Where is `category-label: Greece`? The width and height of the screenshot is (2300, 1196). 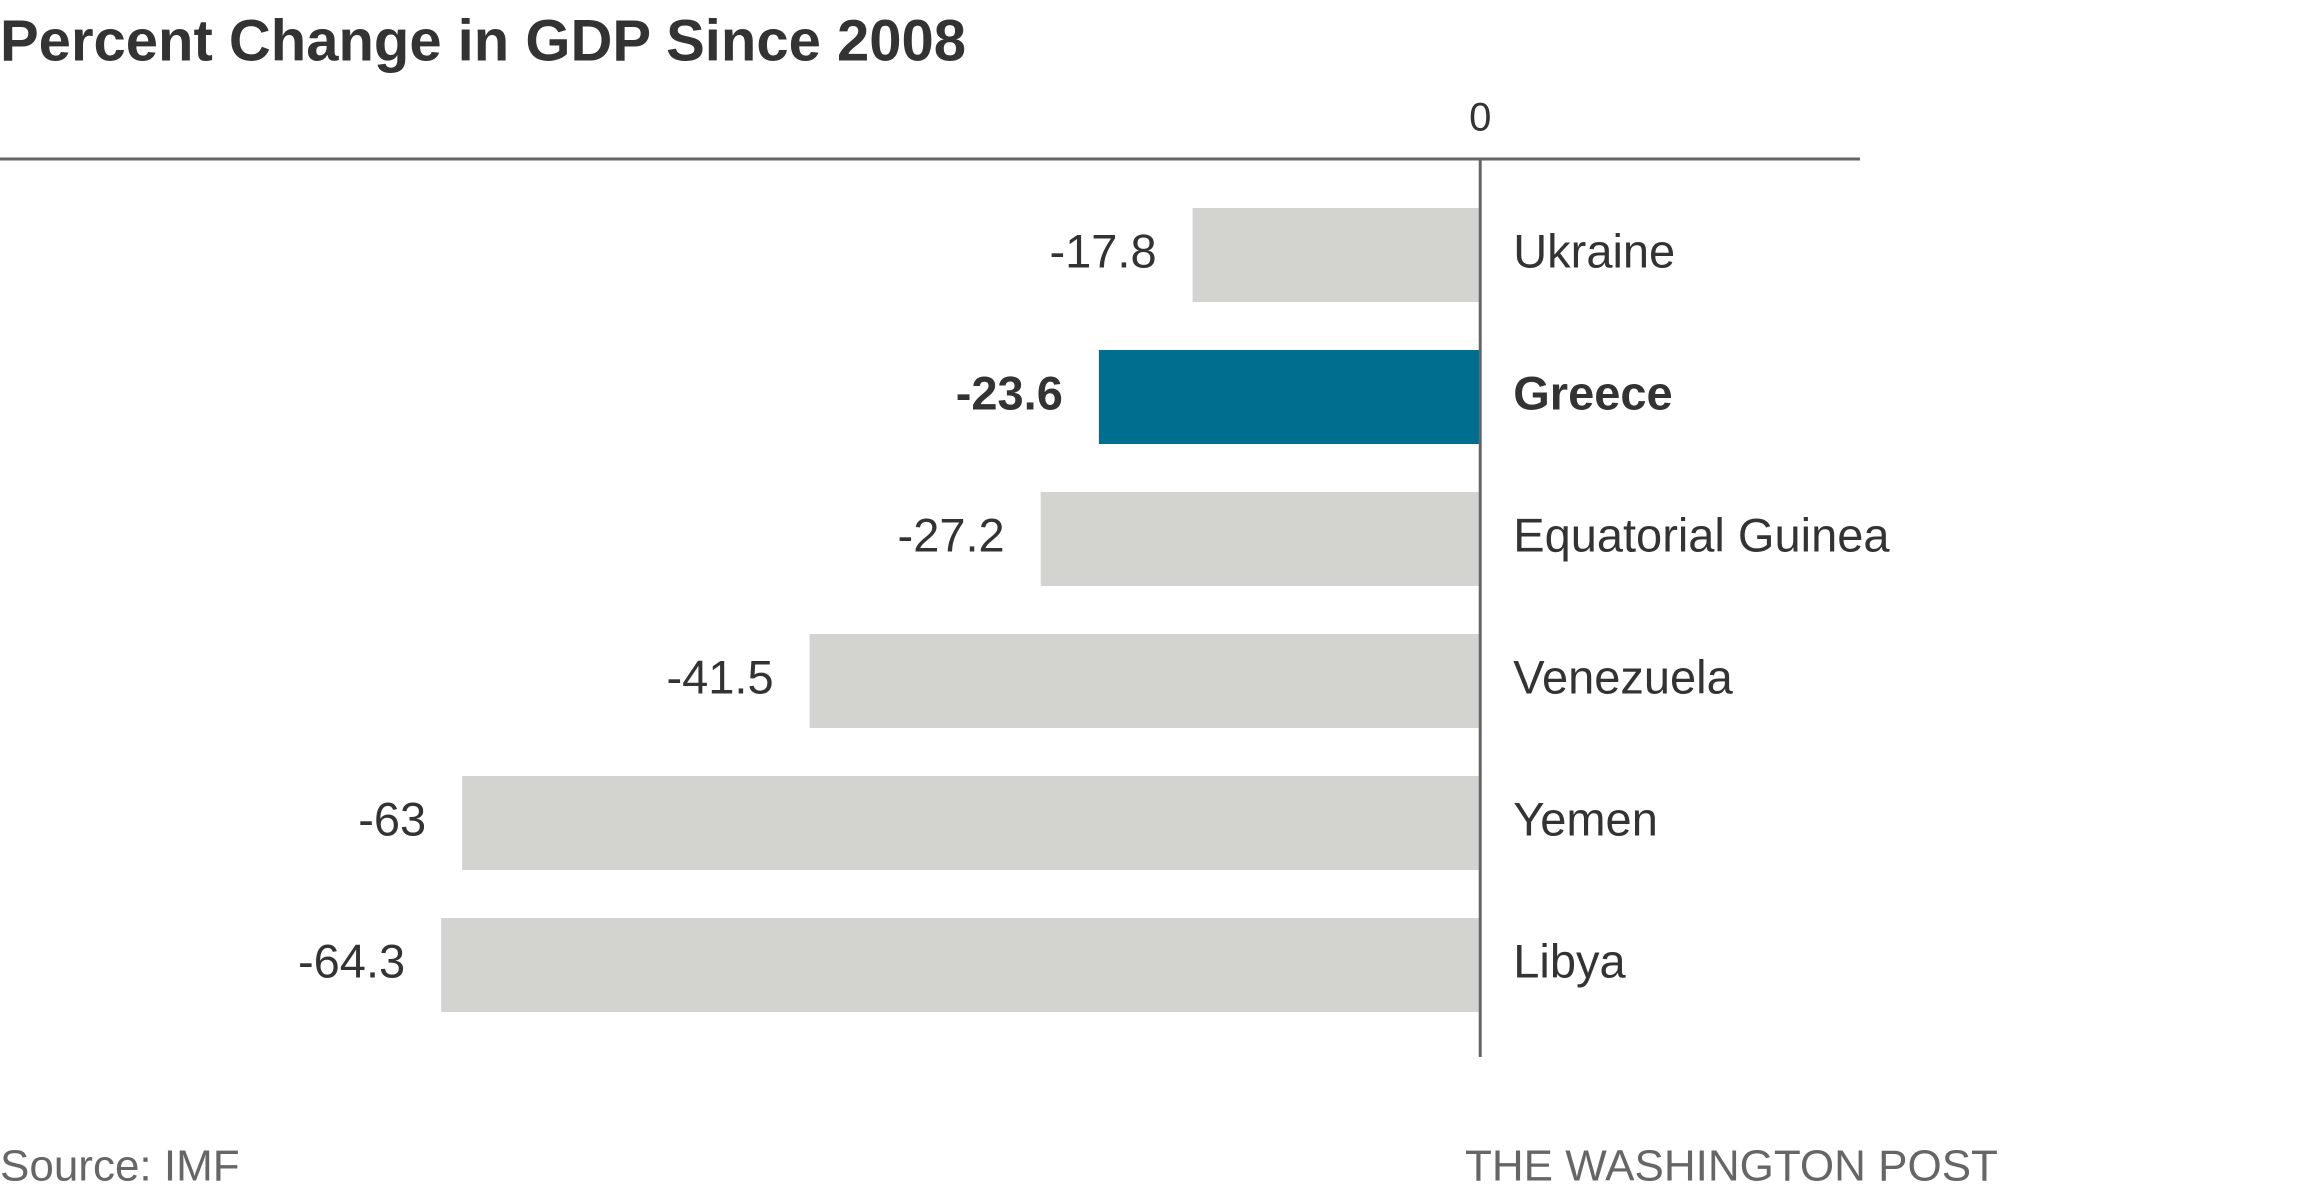
category-label: Greece is located at coordinates (1592, 392).